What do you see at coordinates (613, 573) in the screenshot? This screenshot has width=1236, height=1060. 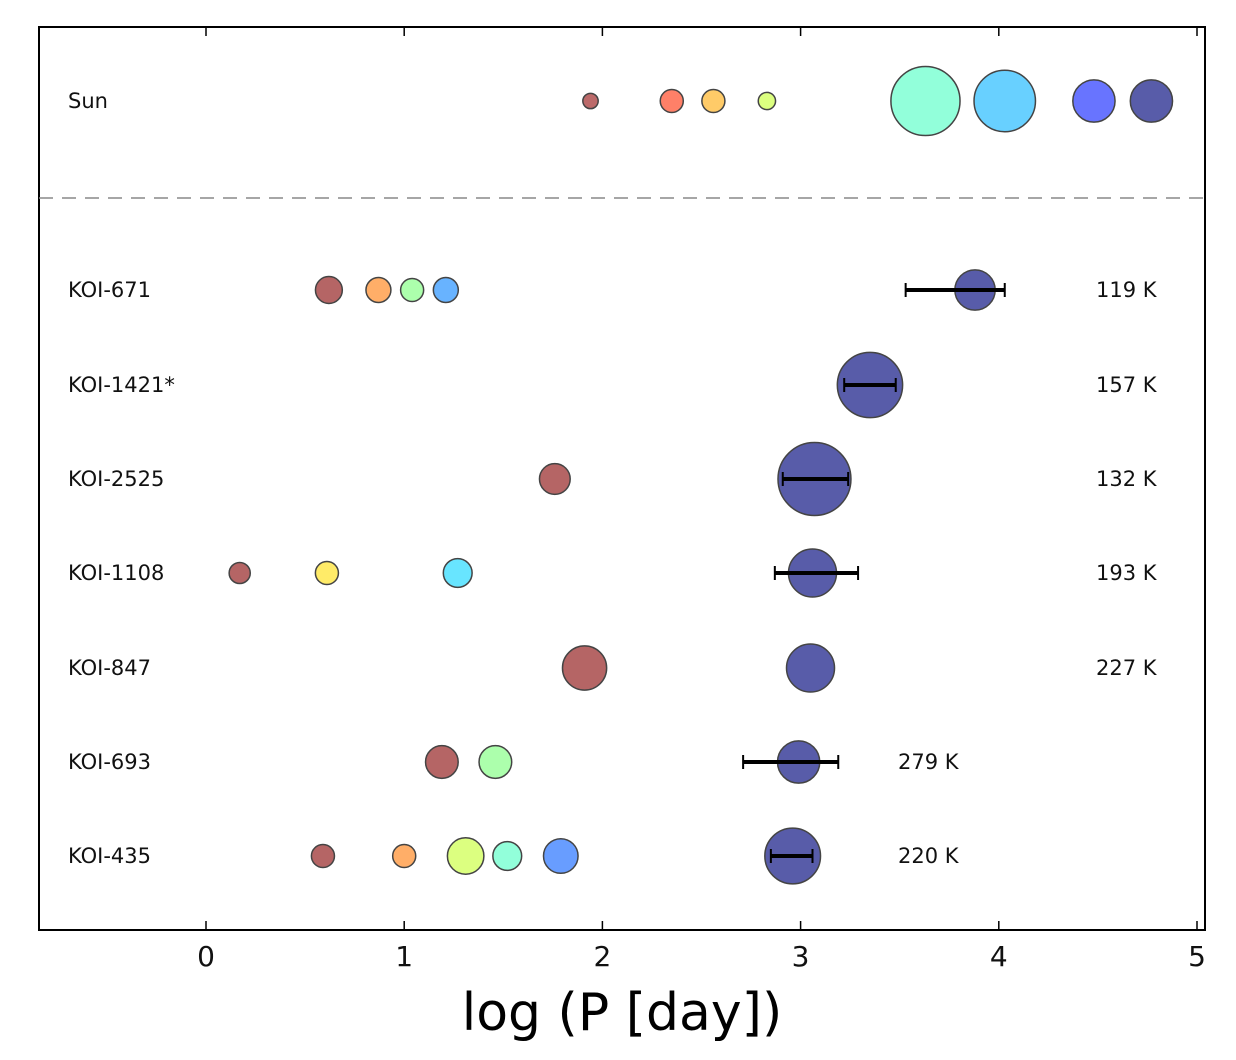 I see `row-koi-1108: KOI-1108 193 K` at bounding box center [613, 573].